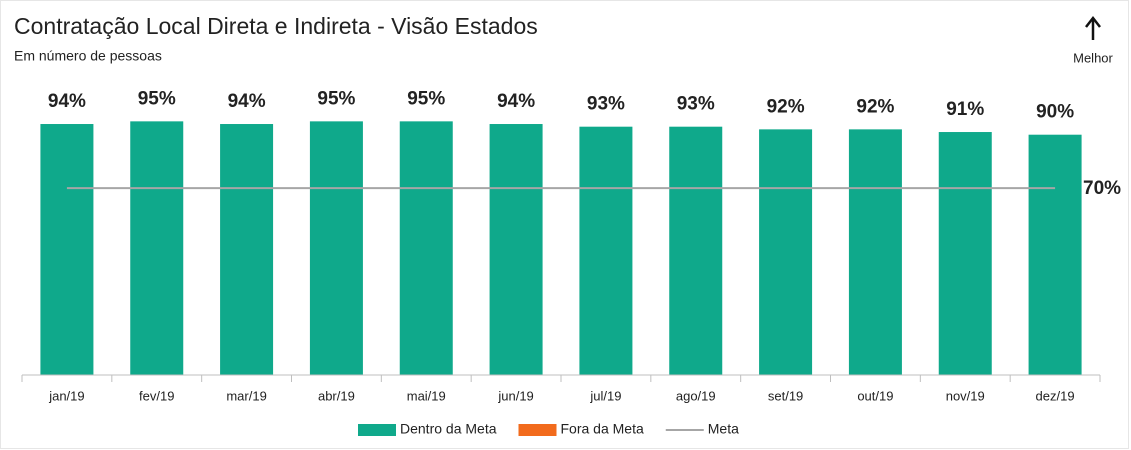 Image resolution: width=1131 pixels, height=450 pixels. Describe the element at coordinates (1093, 57) in the screenshot. I see `annotation: Melhor` at that location.